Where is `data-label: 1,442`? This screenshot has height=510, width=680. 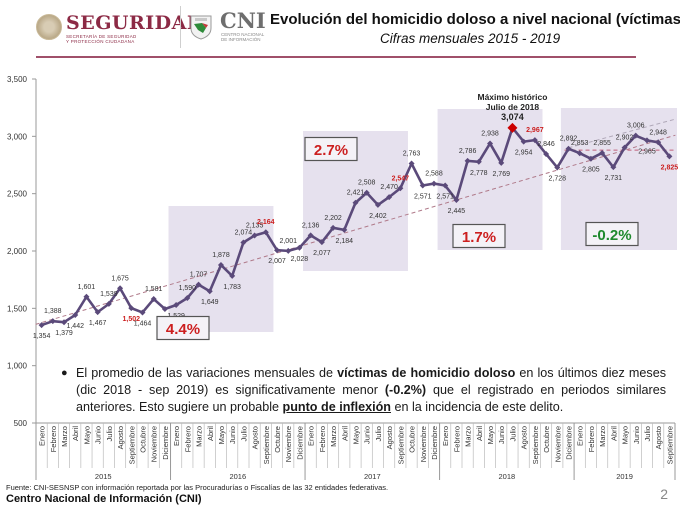 data-label: 1,442 is located at coordinates (75, 326).